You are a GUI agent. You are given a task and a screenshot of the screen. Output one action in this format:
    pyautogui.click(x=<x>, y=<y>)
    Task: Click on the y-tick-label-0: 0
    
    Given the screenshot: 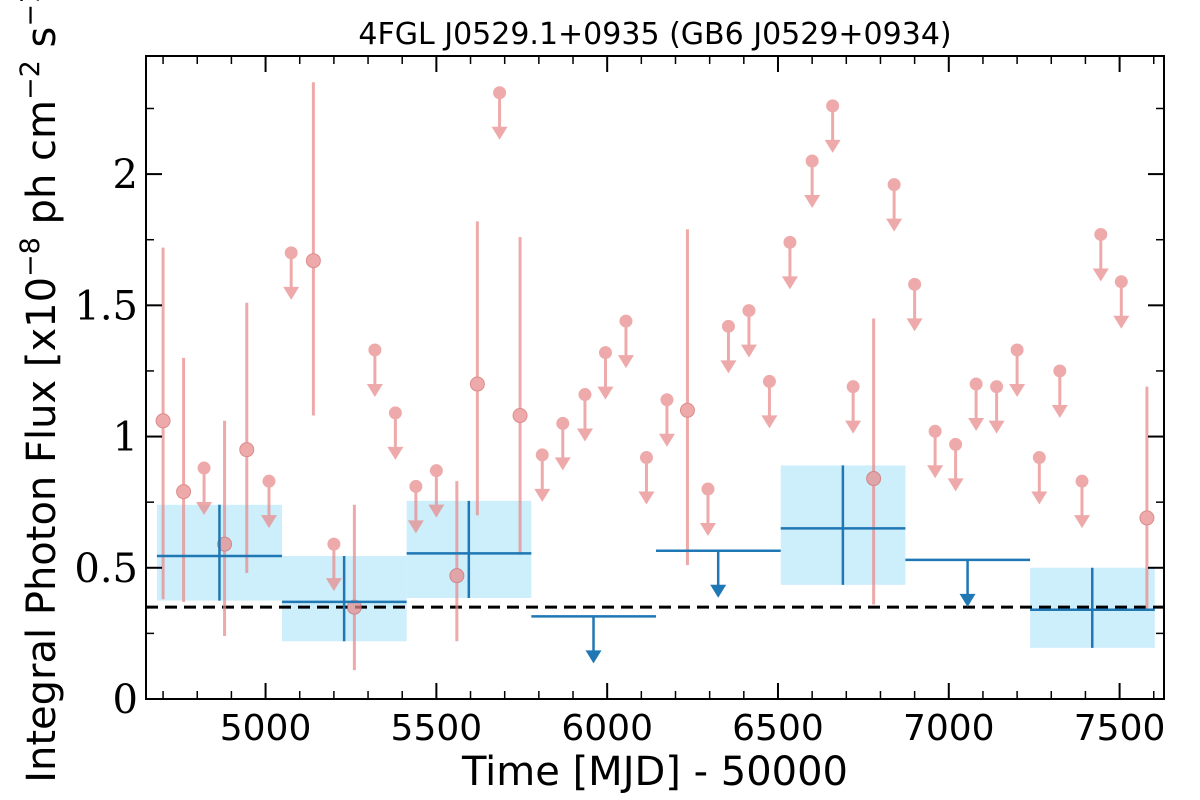 What is the action you would take?
    pyautogui.click(x=125, y=700)
    